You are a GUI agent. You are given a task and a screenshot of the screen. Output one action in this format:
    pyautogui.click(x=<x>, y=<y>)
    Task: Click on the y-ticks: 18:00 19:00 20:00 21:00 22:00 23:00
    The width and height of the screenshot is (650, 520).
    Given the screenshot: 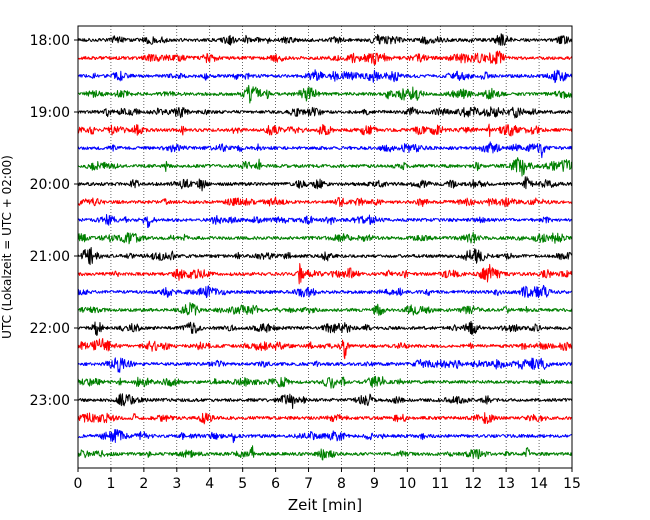 What is the action you would take?
    pyautogui.click(x=54, y=221)
    